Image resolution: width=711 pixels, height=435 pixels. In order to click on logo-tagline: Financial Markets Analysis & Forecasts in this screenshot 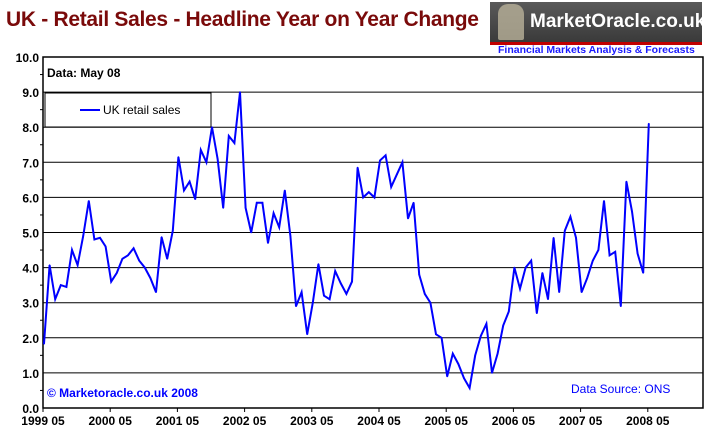, I will do `click(596, 50)`.